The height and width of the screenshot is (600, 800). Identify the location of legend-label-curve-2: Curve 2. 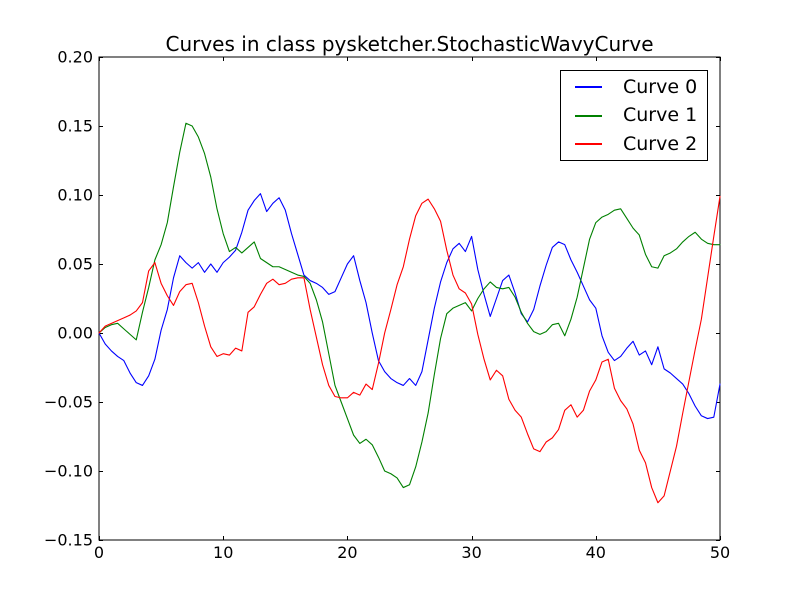
(660, 143).